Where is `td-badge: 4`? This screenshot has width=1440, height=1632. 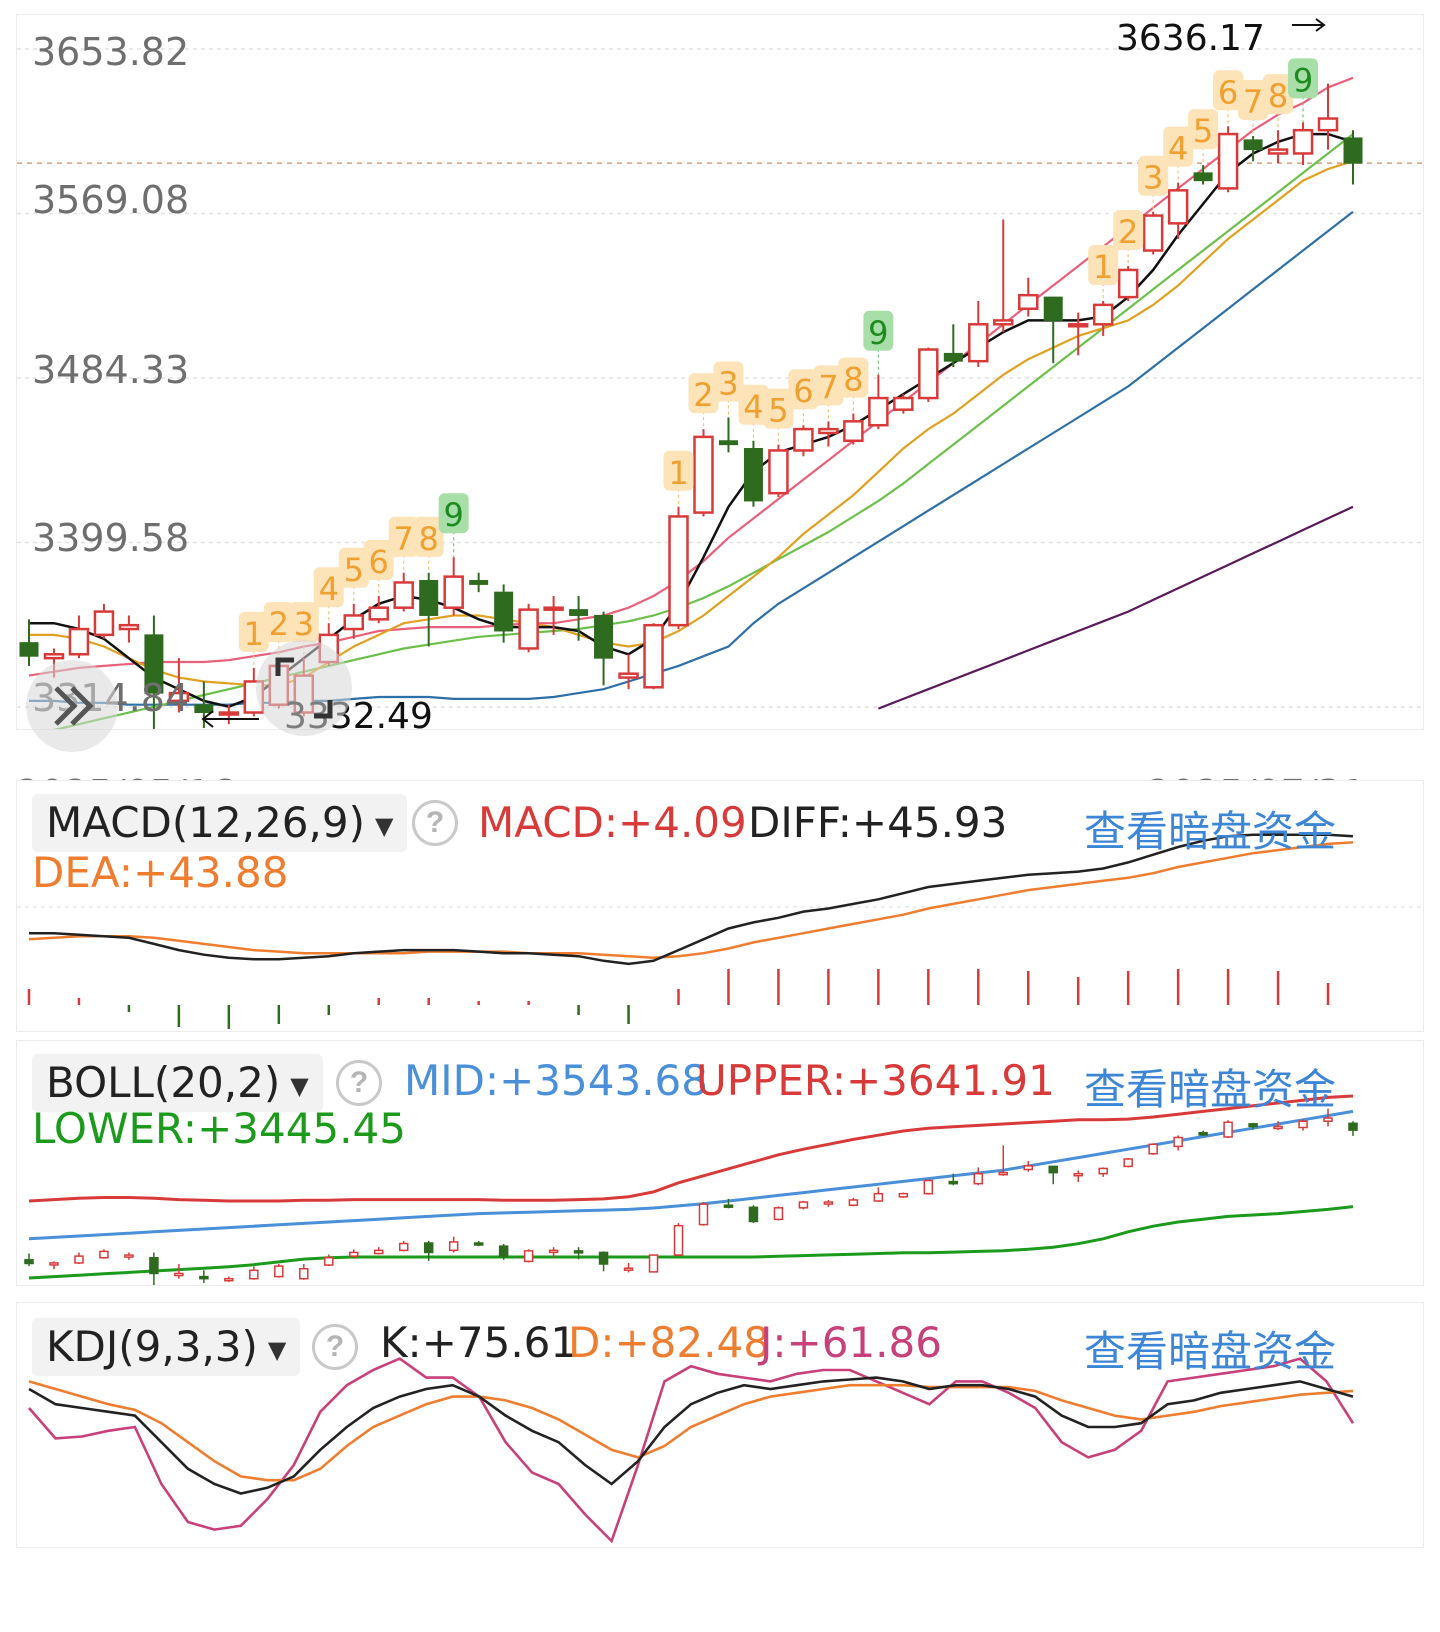
td-badge: 4 is located at coordinates (1178, 154).